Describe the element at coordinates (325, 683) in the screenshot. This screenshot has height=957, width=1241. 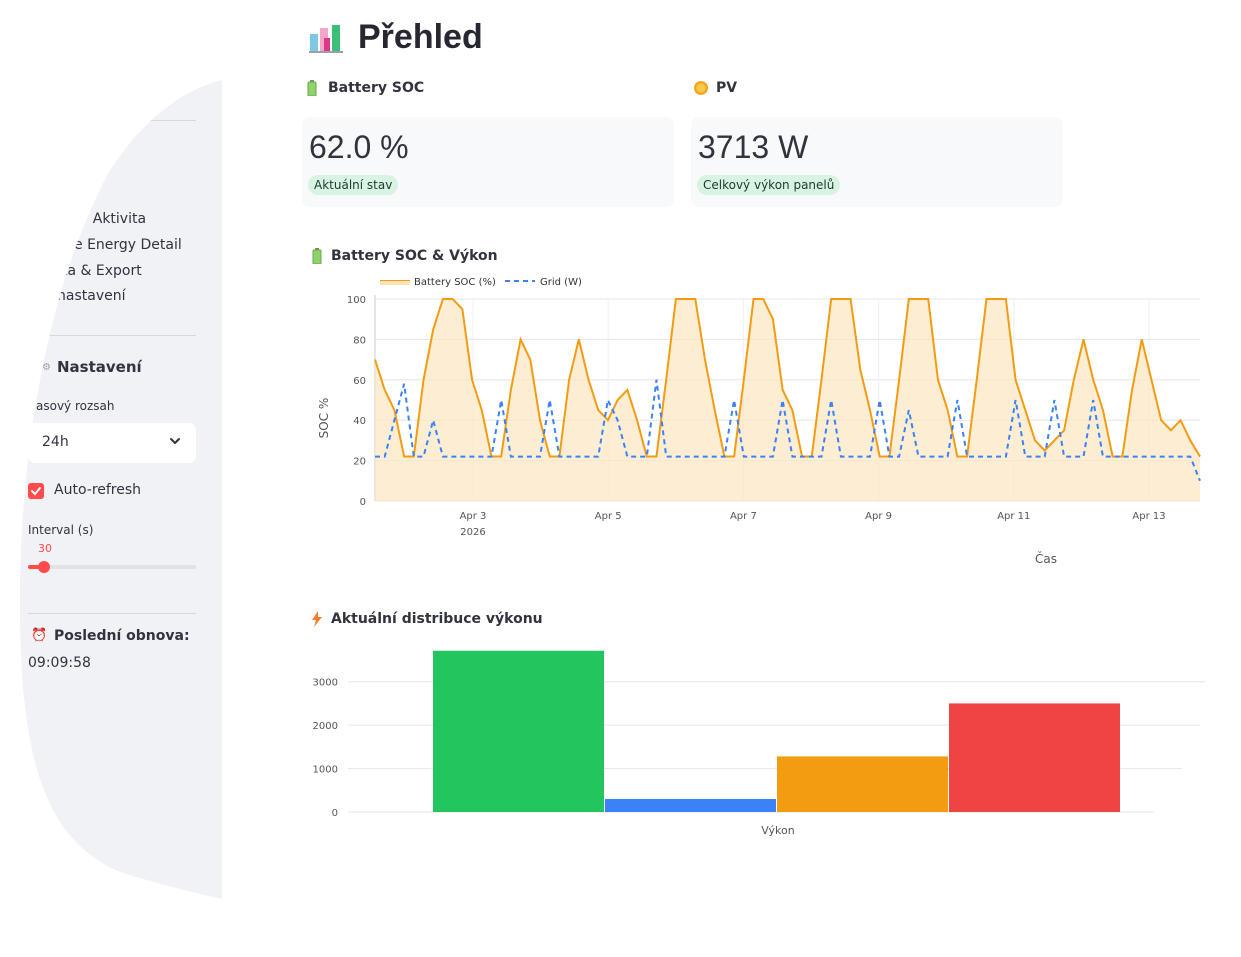
I see `y-tick-label: 3000` at that location.